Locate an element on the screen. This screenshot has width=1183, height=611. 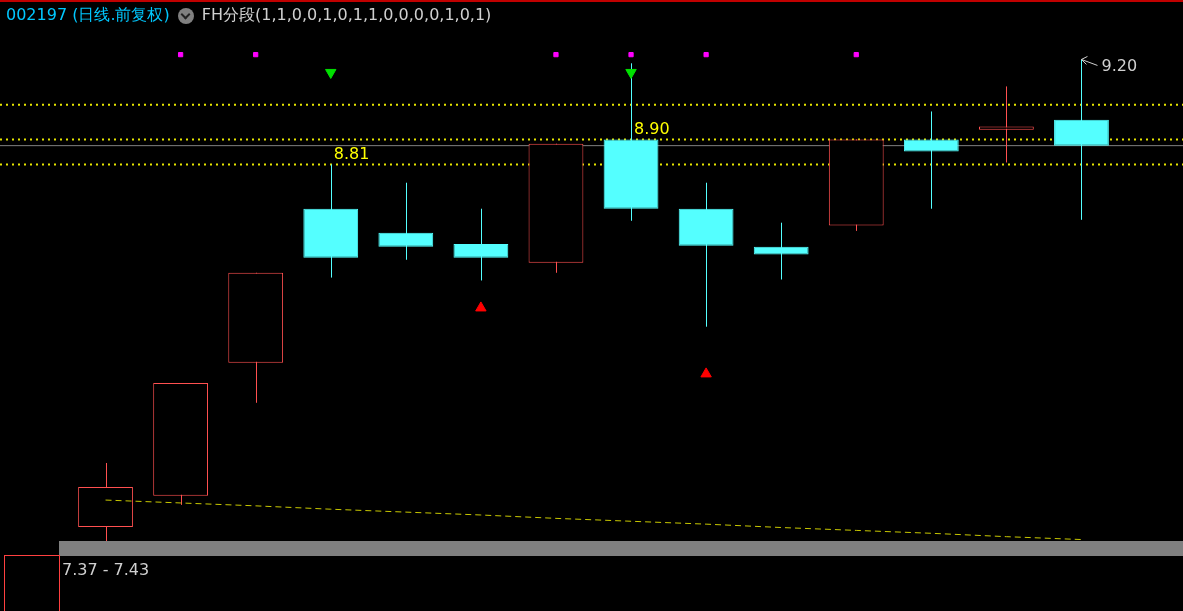
annotation: 9.20 is located at coordinates (1119, 65).